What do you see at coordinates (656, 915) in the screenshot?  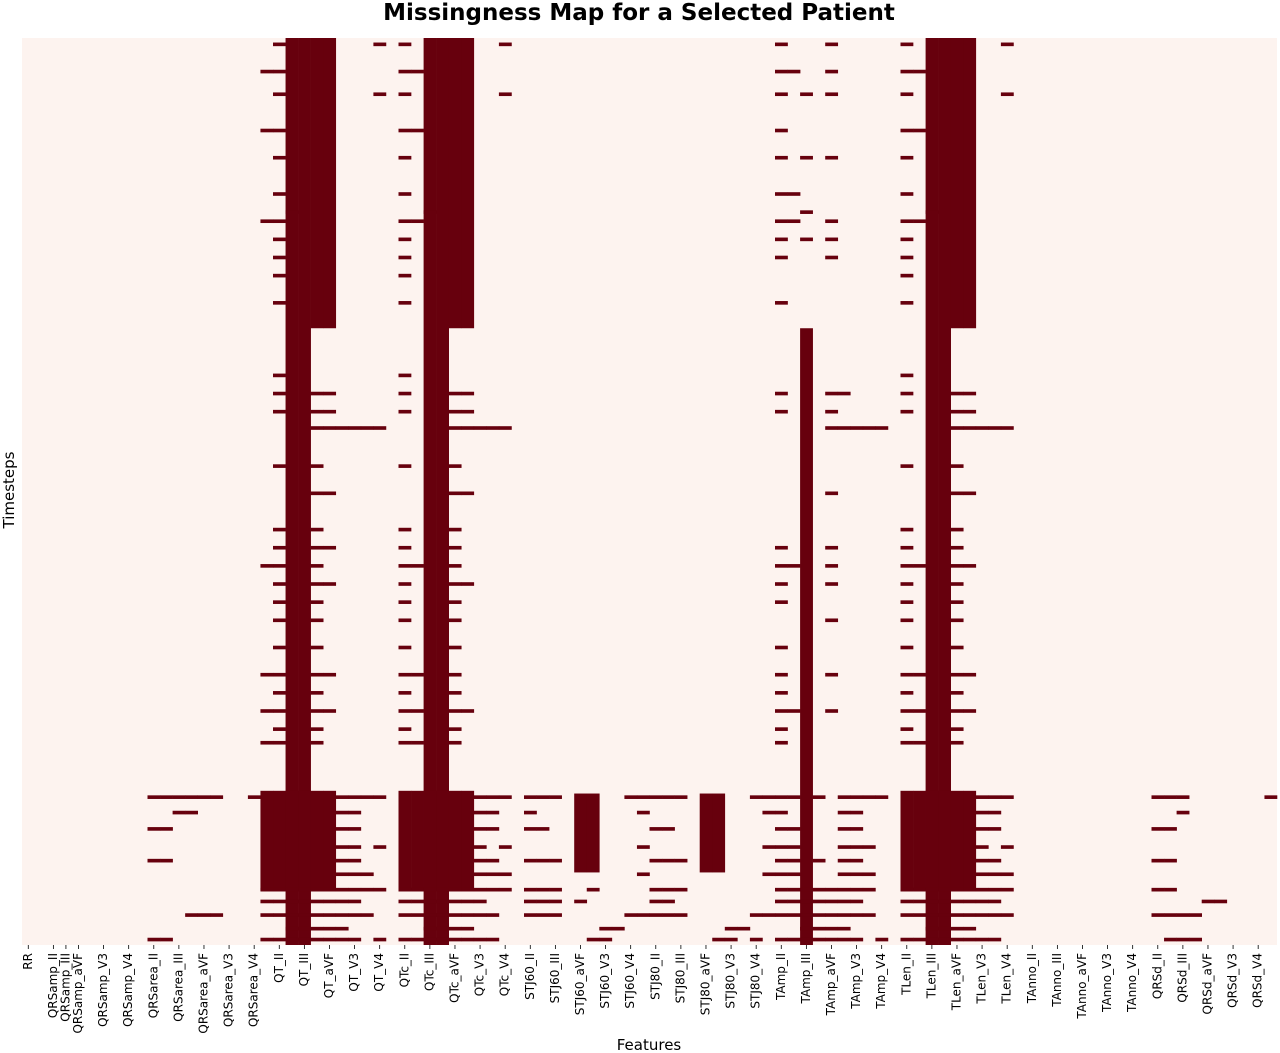 I see `missing-cell-stj80_ii` at bounding box center [656, 915].